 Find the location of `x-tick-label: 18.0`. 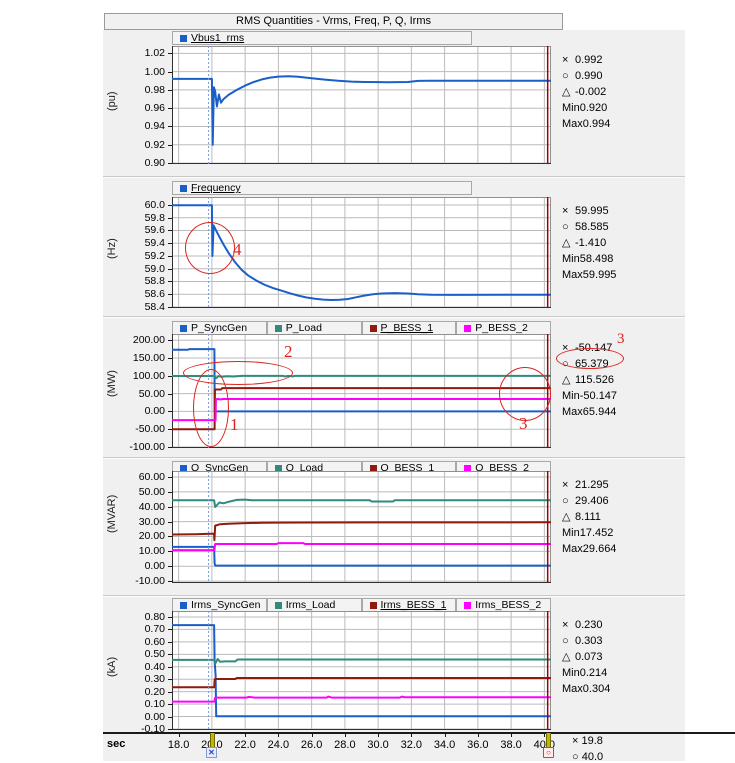

x-tick-label: 18.0 is located at coordinates (178, 745).